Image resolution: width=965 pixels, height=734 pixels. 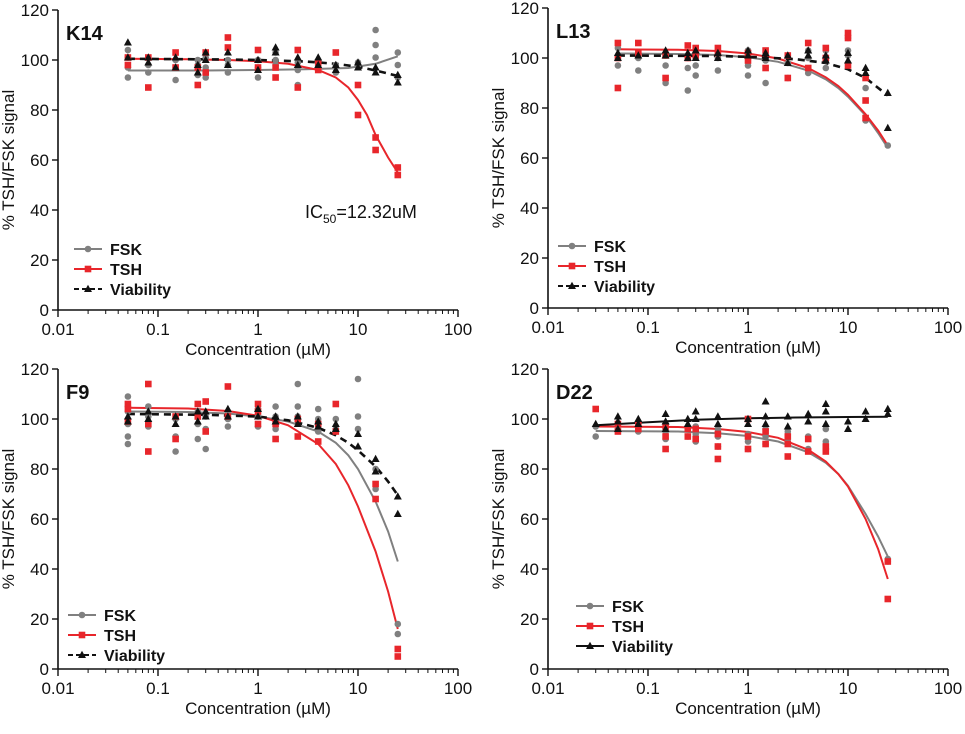 I want to click on y-tick-label: 40, so click(x=39, y=210).